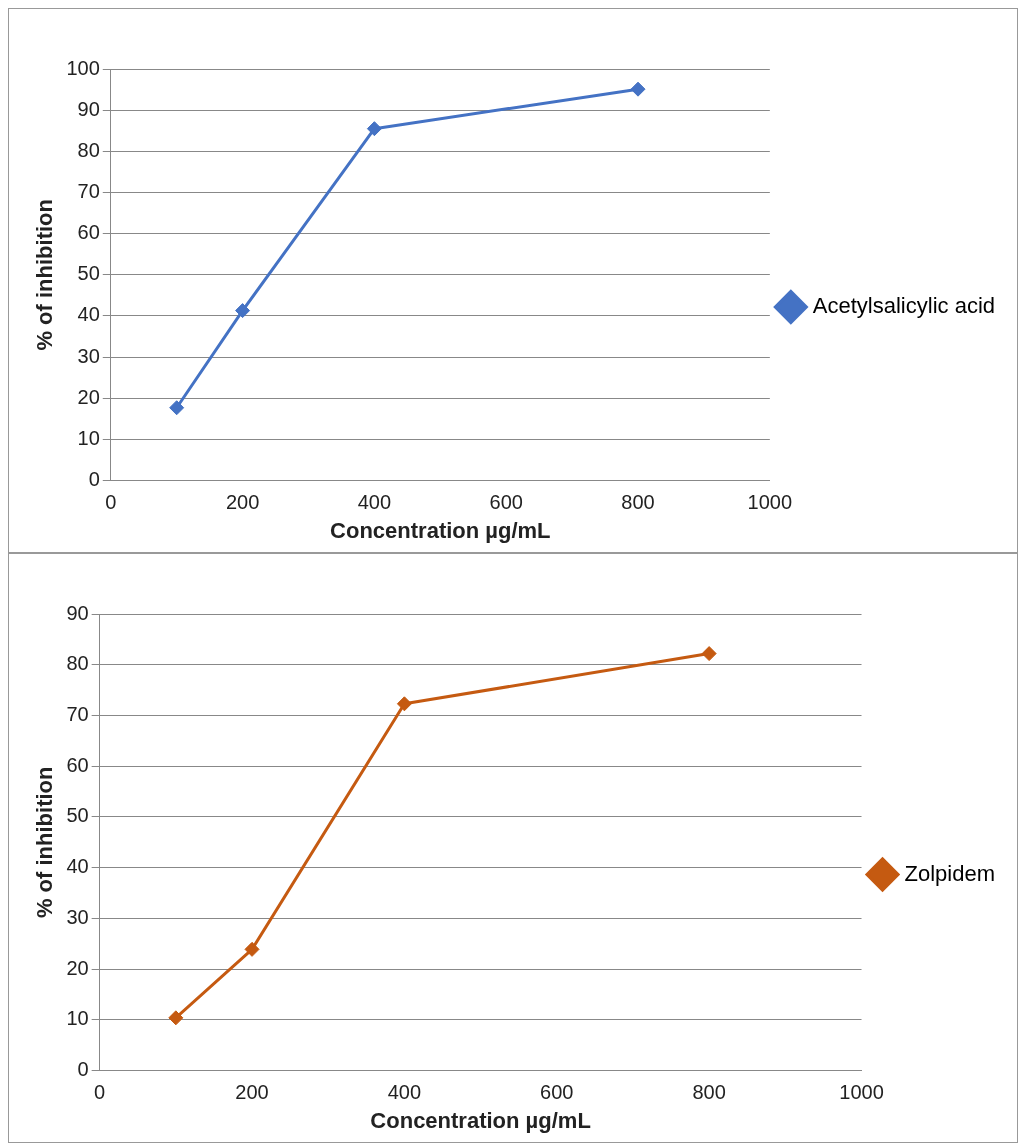 This screenshot has height=1146, width=1029. What do you see at coordinates (904, 306) in the screenshot?
I see `legend-label: Acetylsalicylic acid` at bounding box center [904, 306].